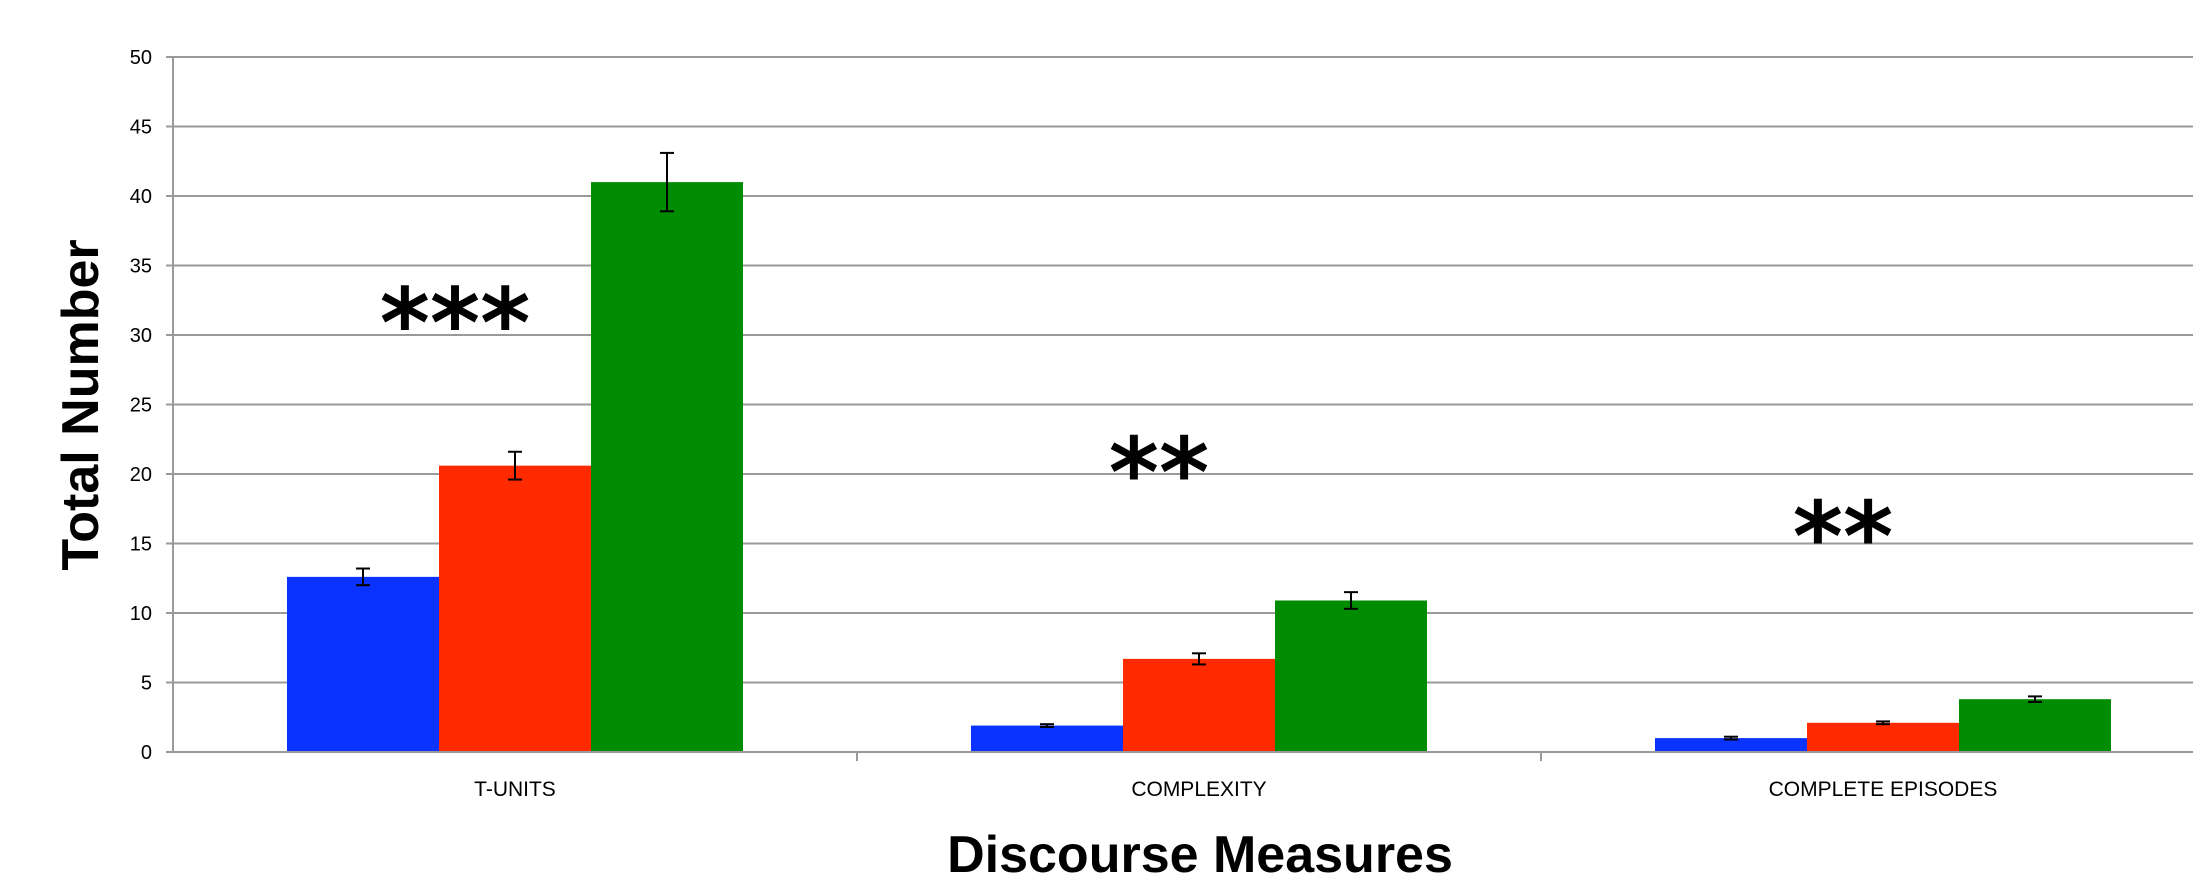 The width and height of the screenshot is (2193, 880). Describe the element at coordinates (141, 267) in the screenshot. I see `y-tick-label: 35` at that location.